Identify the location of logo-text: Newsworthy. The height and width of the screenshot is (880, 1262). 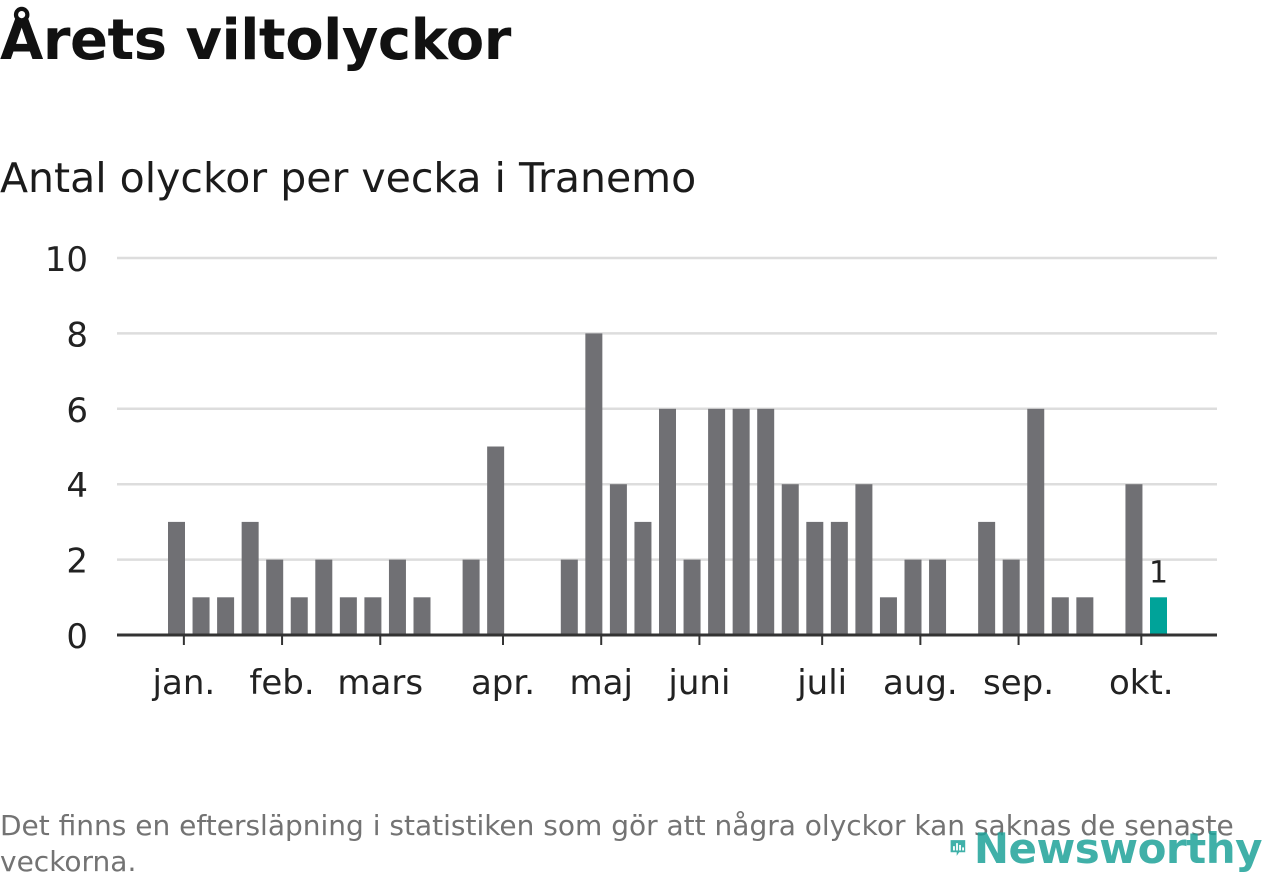
(1117, 848).